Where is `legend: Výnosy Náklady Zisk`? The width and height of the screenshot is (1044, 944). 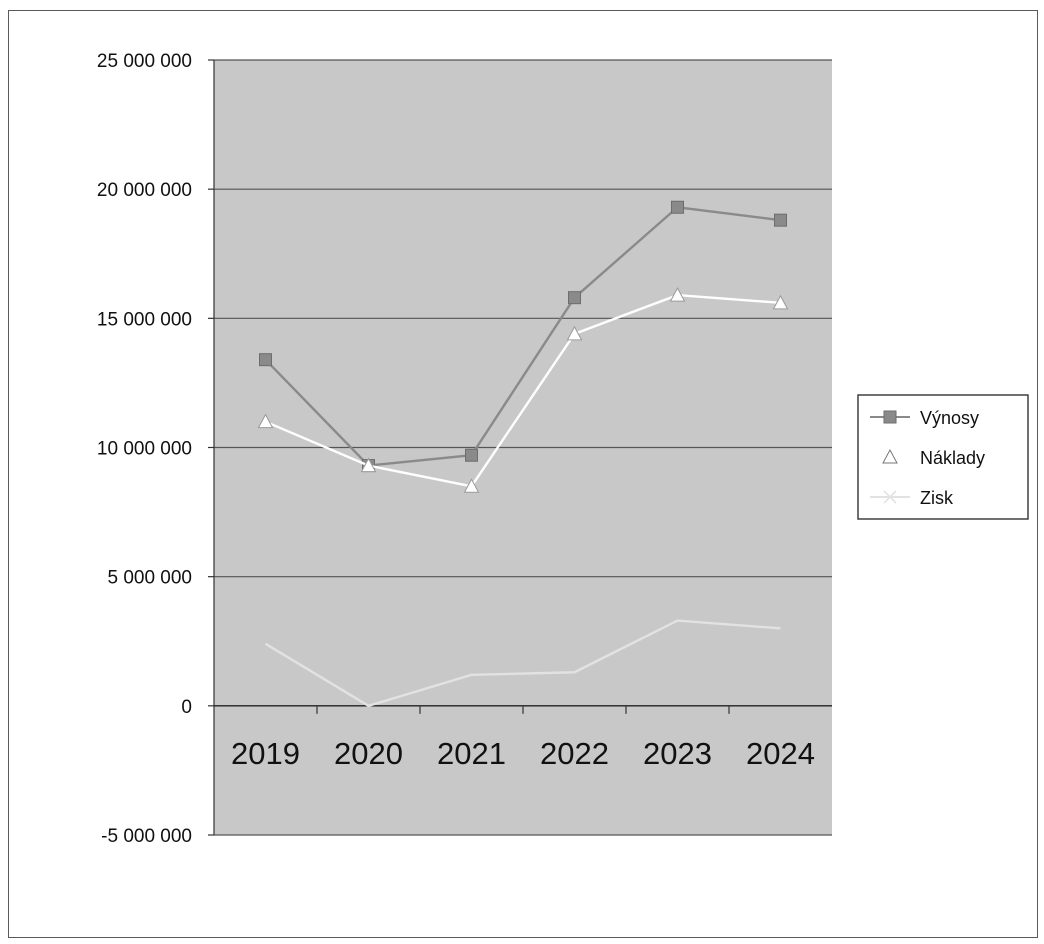 legend: Výnosy Náklady Zisk is located at coordinates (943, 457).